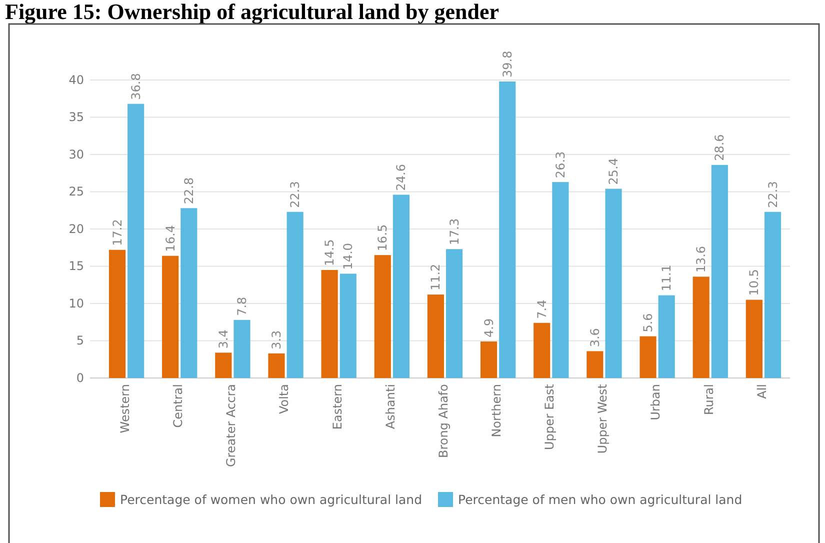 This screenshot has width=825, height=543. Describe the element at coordinates (252, 12) in the screenshot. I see `chart-title: Figure 15: Ownership of agricultural land by gender` at that location.